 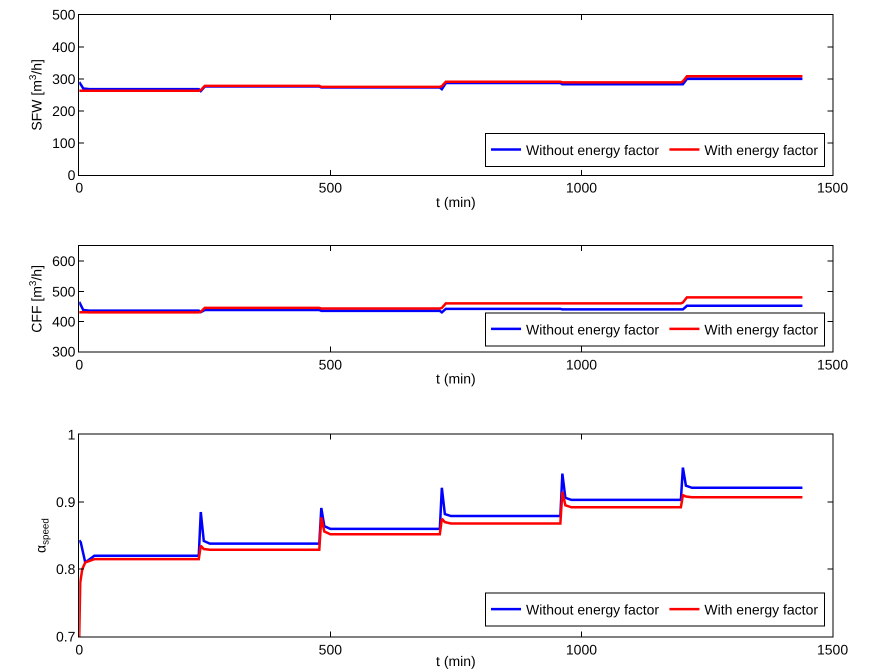 I want to click on y-tick-label: 100, so click(x=64, y=142).